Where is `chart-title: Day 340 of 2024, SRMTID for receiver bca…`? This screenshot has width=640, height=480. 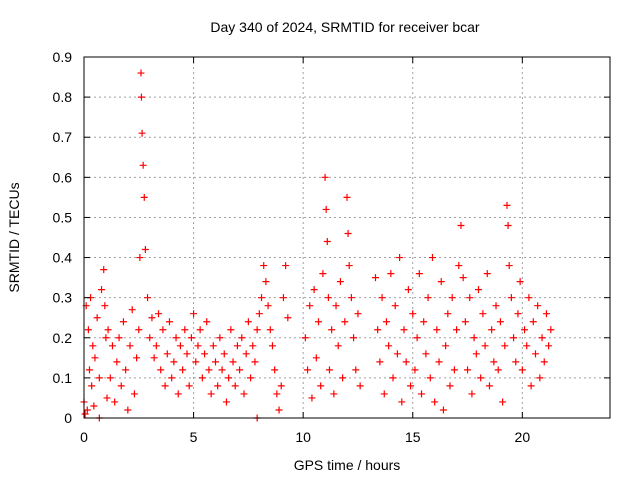 chart-title: Day 340 of 2024, SRMTID for receiver bca… is located at coordinates (345, 27).